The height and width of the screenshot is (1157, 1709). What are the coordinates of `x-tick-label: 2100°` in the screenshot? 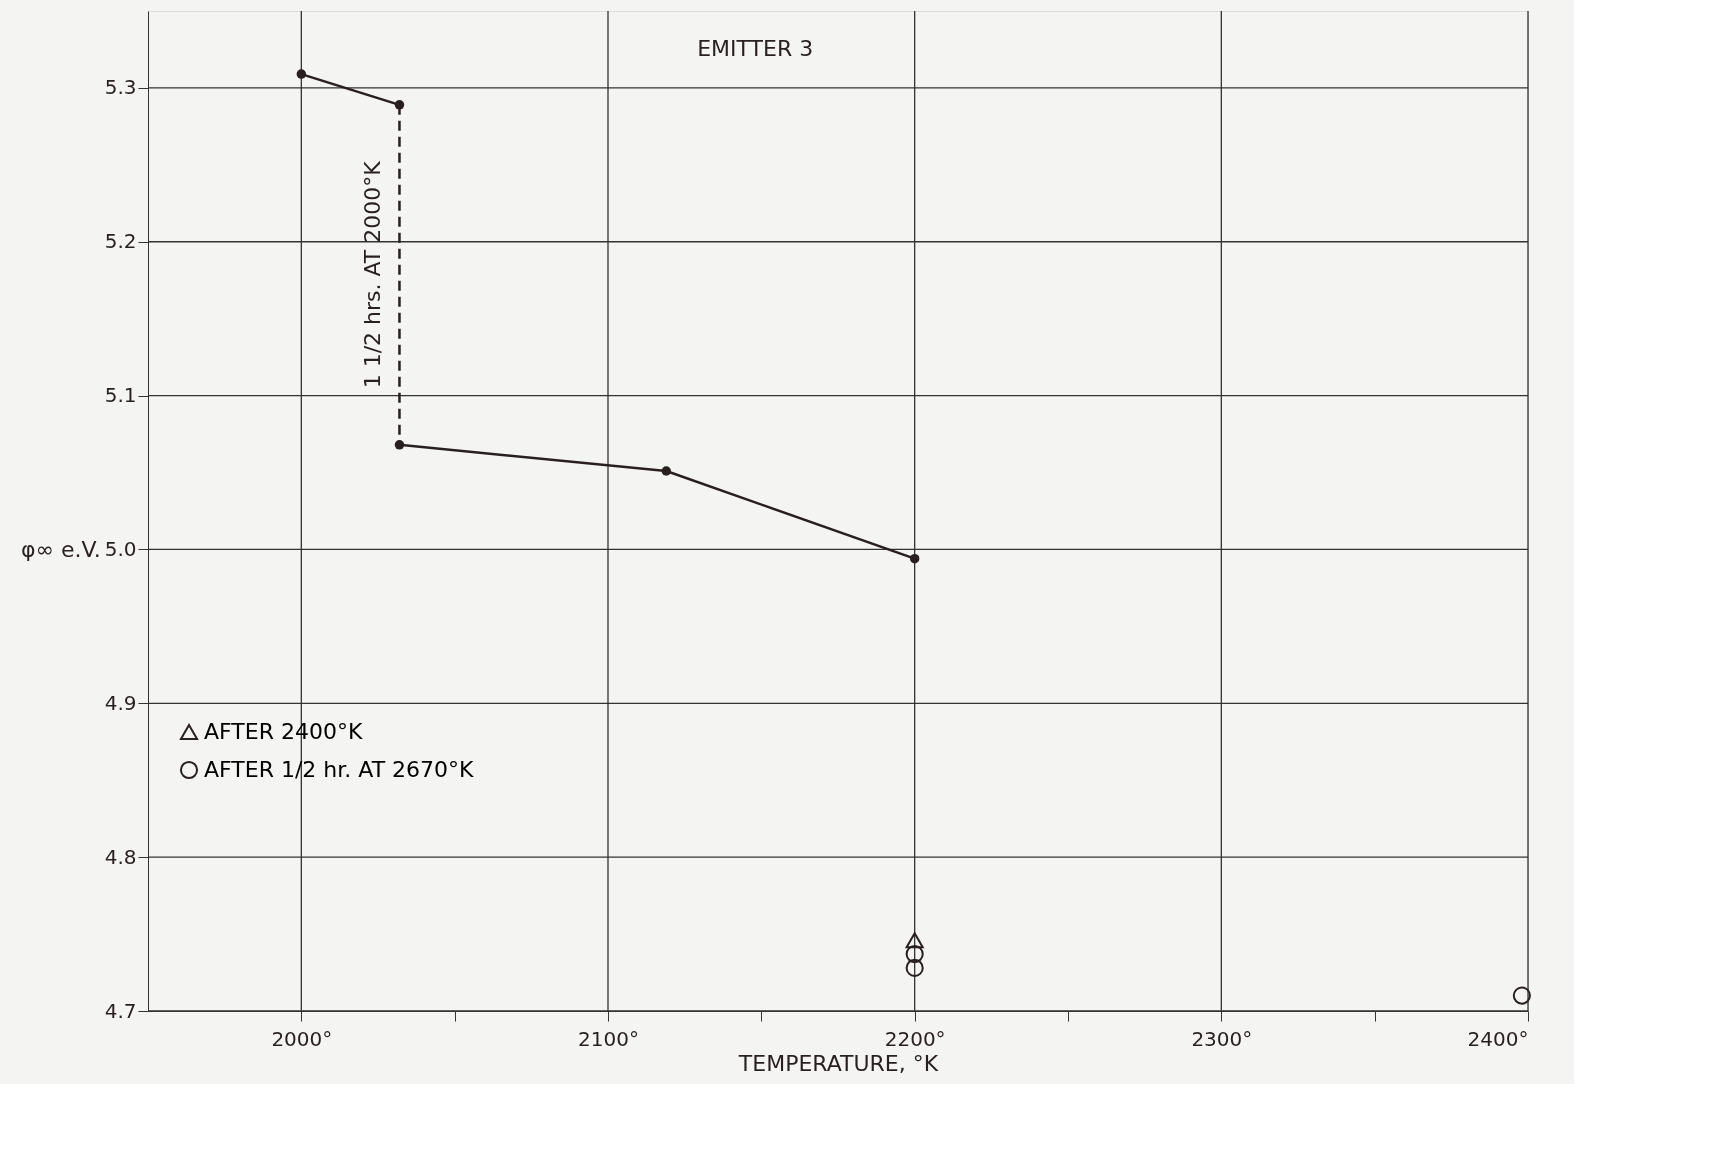 It's located at (608, 1038).